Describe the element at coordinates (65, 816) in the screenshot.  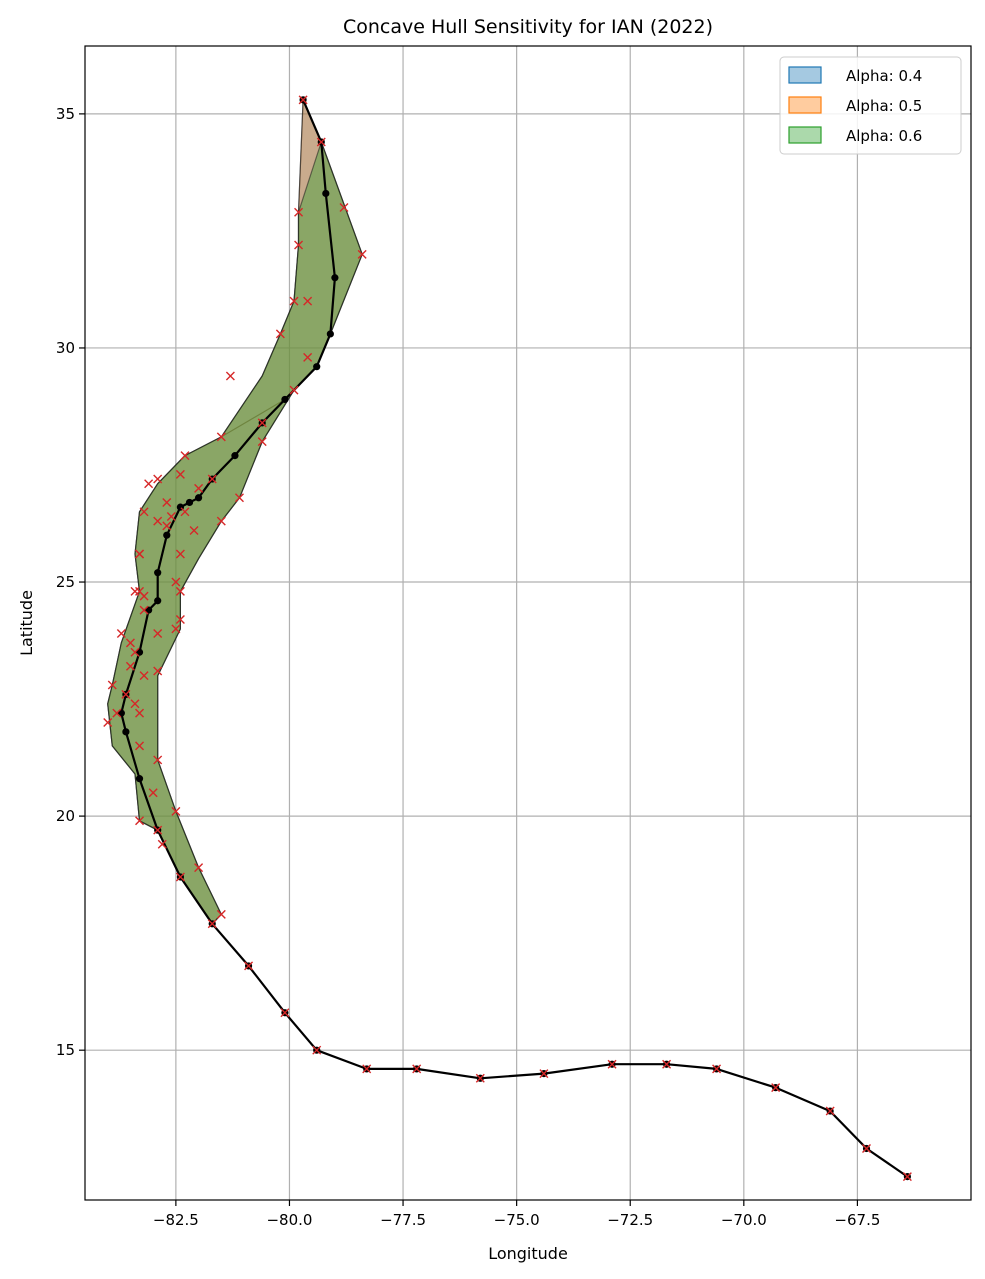
I see `y-tick-label: 20` at that location.